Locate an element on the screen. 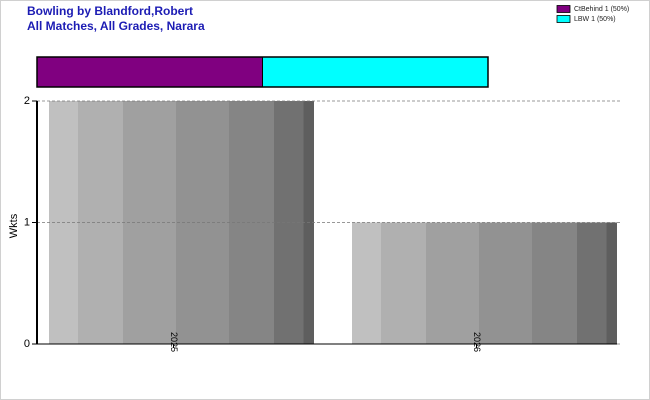 The image size is (650, 400). x-tick-label: 2025 is located at coordinates (174, 342).